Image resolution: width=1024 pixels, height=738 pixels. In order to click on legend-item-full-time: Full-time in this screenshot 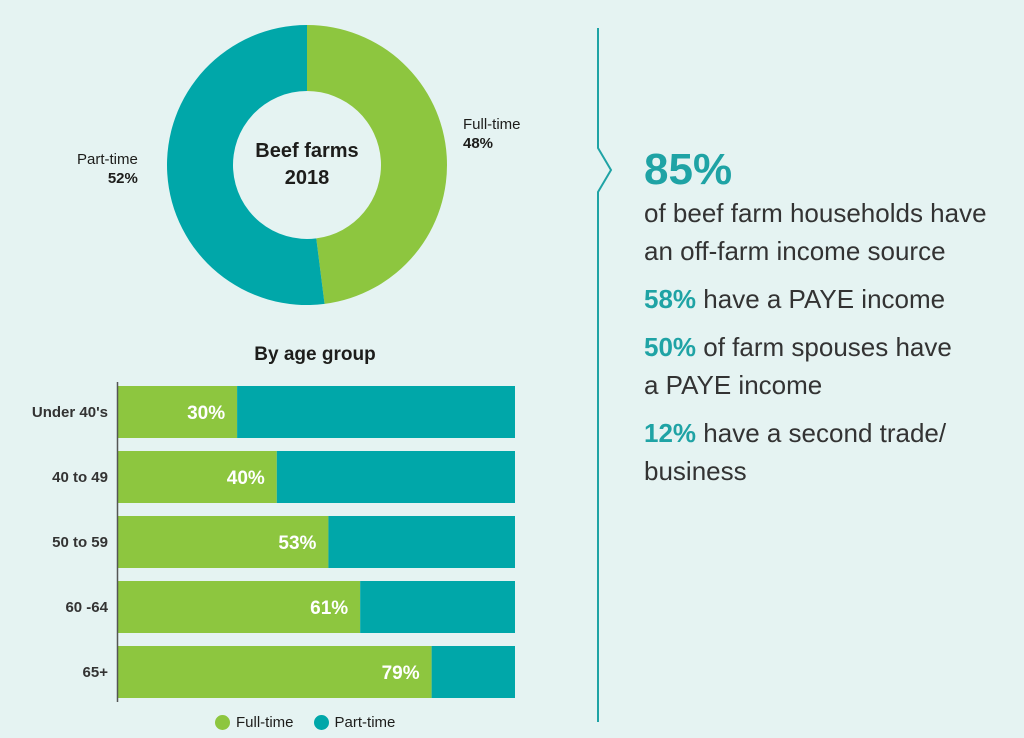, I will do `click(254, 722)`.